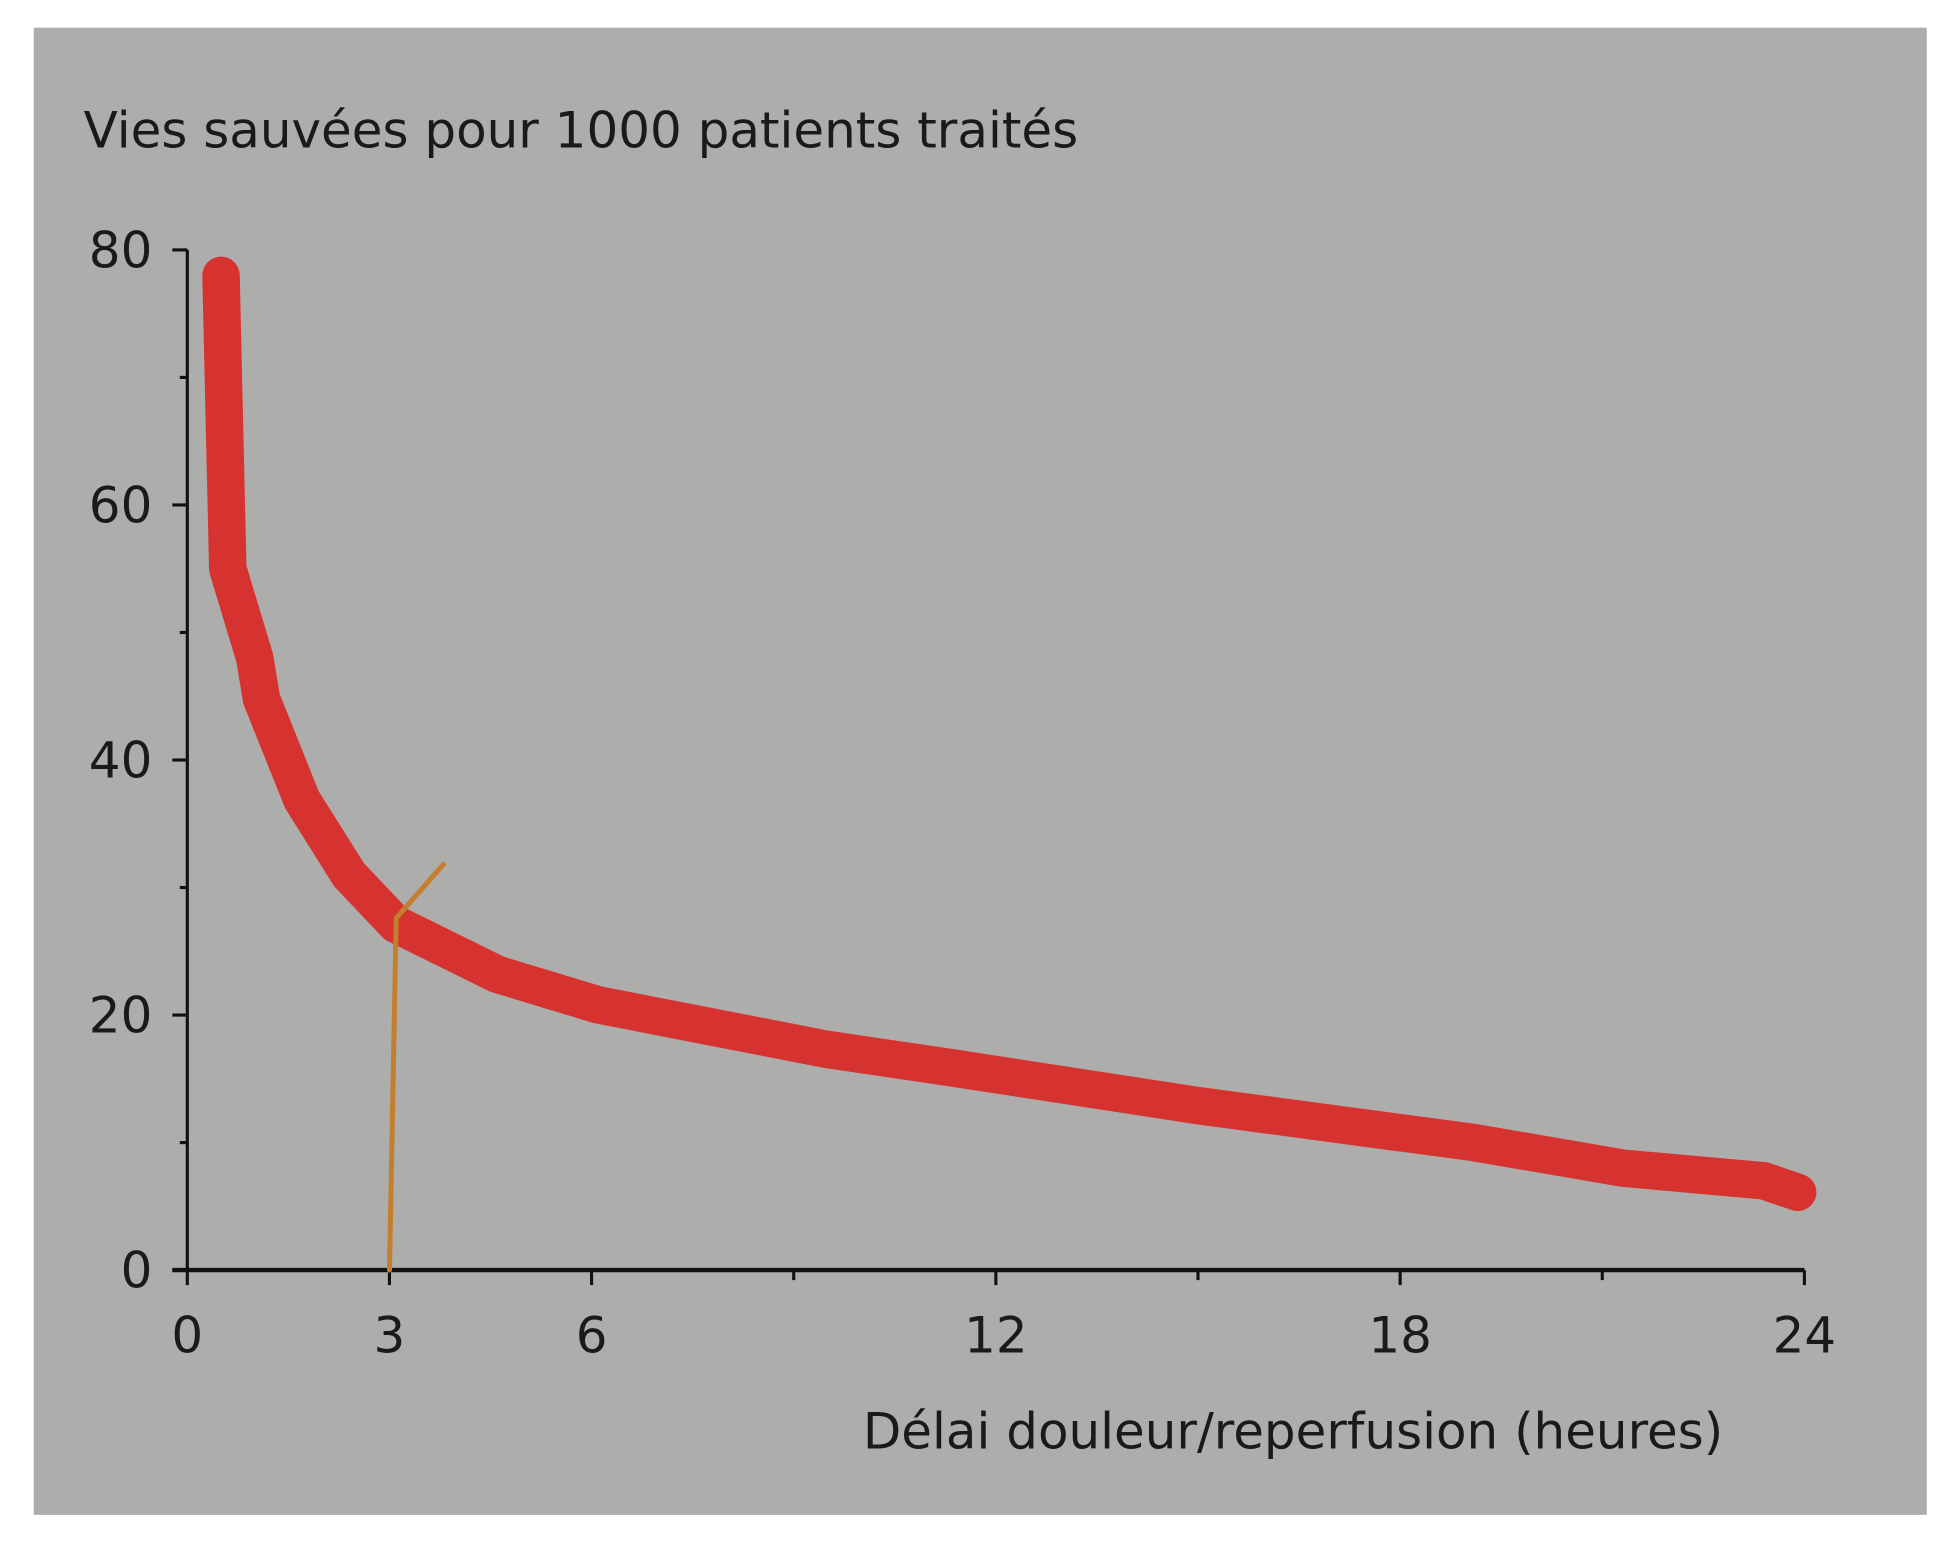 The height and width of the screenshot is (1545, 1958). What do you see at coordinates (416, 1067) in the screenshot?
I see `marker-line-3h` at bounding box center [416, 1067].